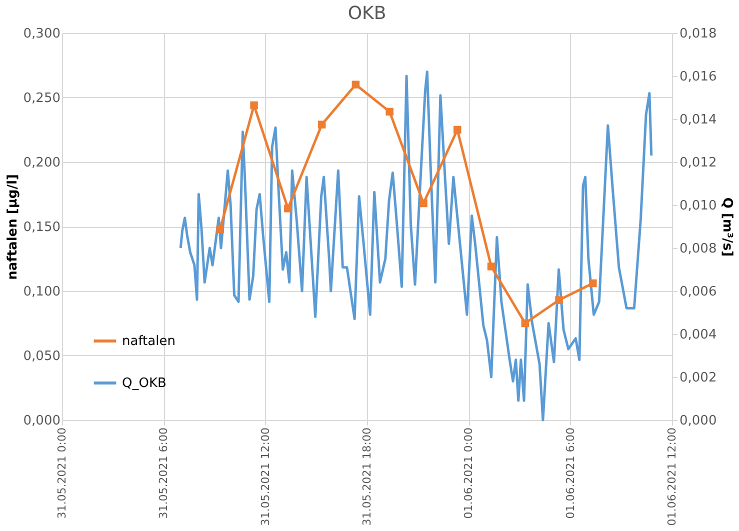 This screenshot has height=531, width=739. I want to click on y-axis-title: naftalen [µg/l], so click(12, 227).